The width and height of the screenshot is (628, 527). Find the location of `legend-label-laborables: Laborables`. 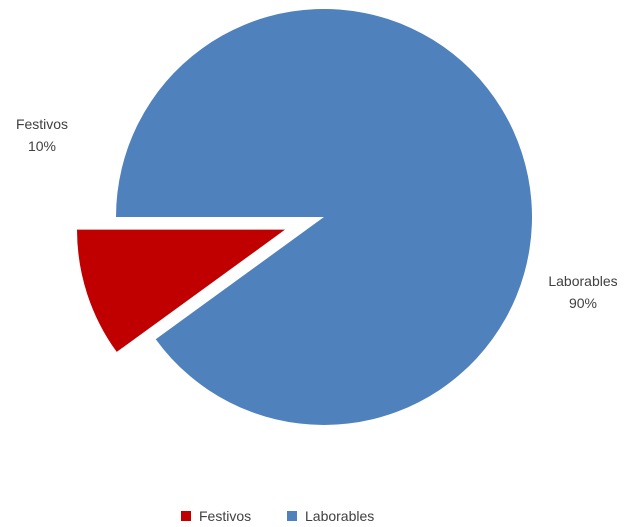

legend-label-laborables: Laborables is located at coordinates (339, 516).